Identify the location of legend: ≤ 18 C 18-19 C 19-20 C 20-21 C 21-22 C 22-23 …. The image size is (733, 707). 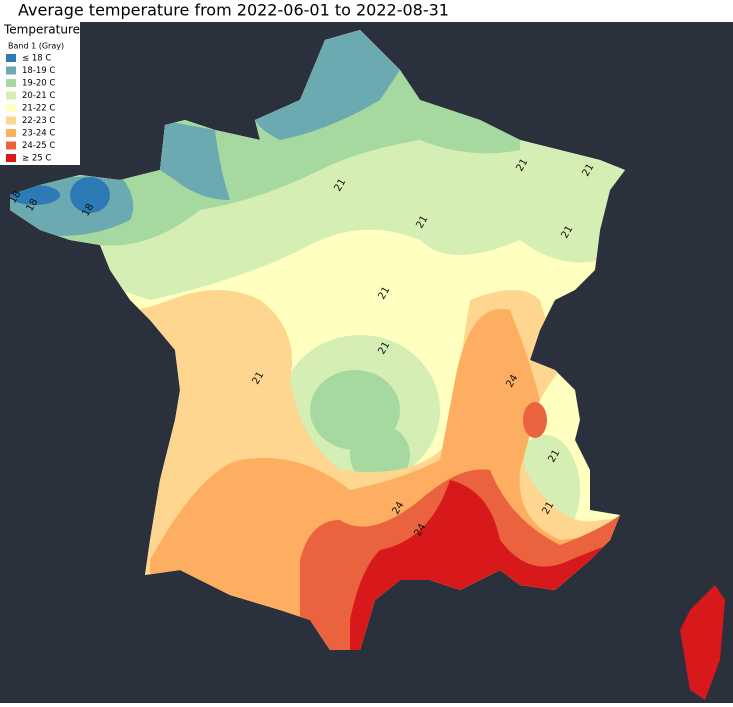
(30, 109).